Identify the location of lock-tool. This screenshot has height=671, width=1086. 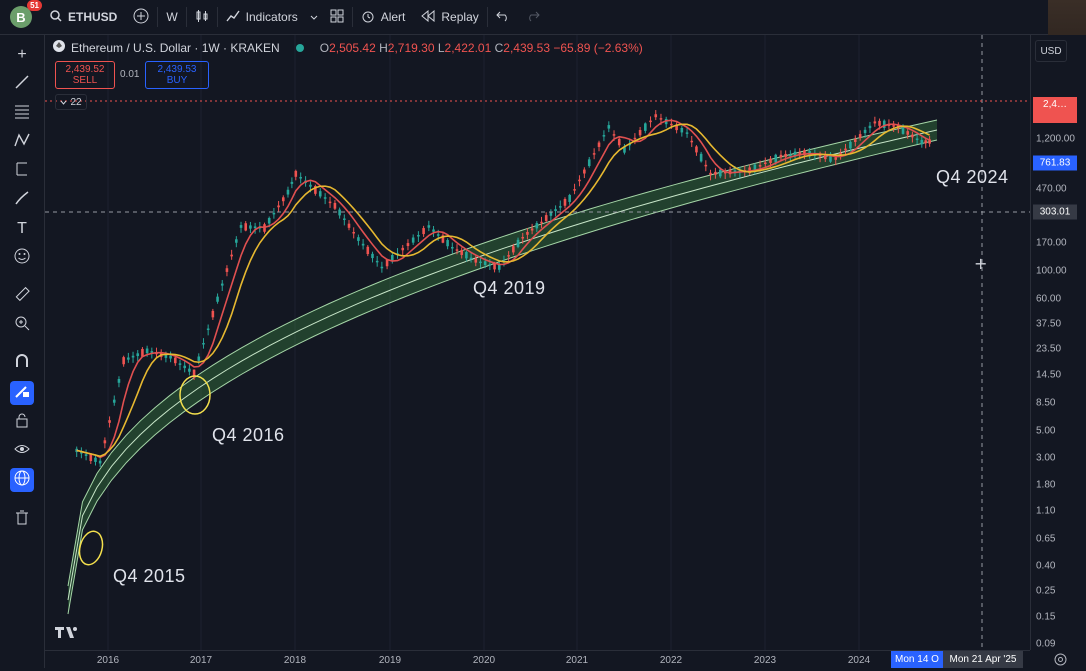
(22, 422).